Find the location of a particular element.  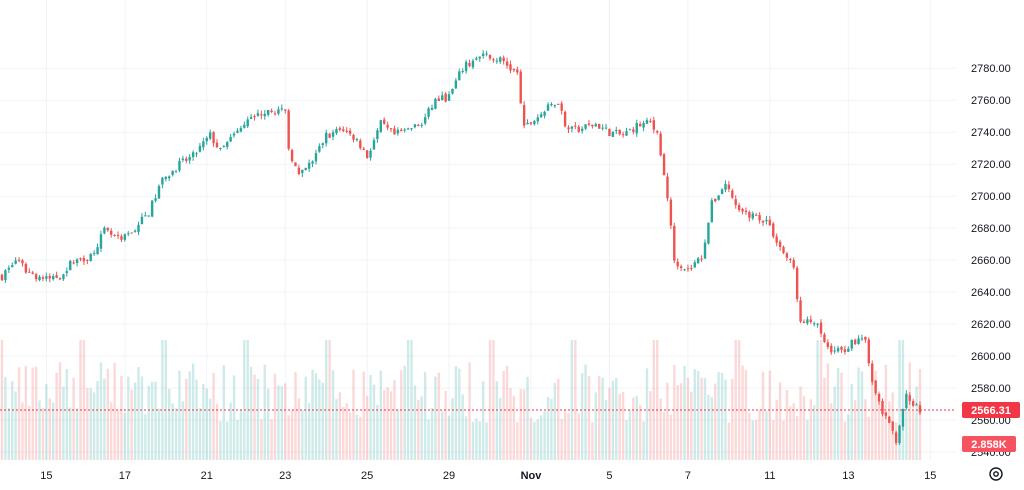

y-tick-label: 2660.00 is located at coordinates (991, 261).